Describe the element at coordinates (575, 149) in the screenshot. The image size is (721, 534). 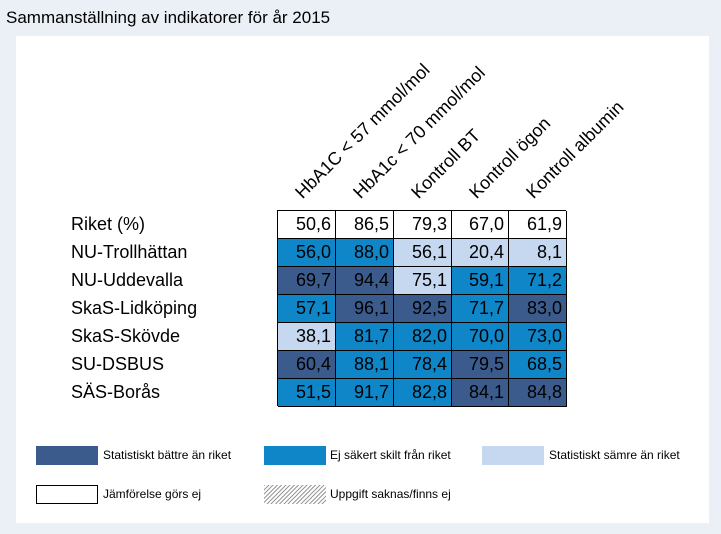
I see `column-header: Kontroll albumin` at that location.